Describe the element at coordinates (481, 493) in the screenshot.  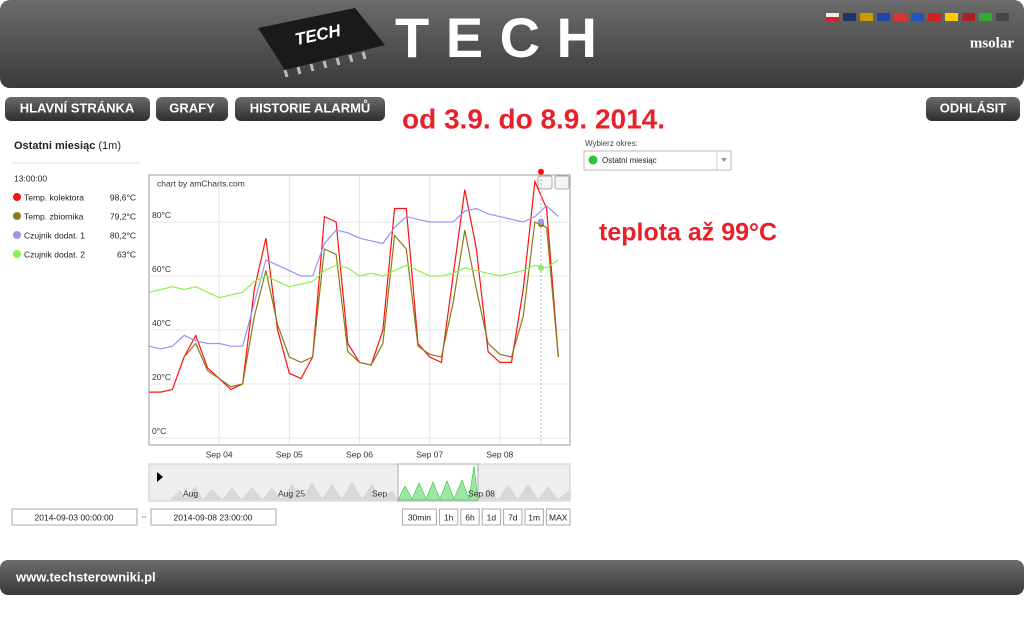
I see `navigator-label: Sep 08` at that location.